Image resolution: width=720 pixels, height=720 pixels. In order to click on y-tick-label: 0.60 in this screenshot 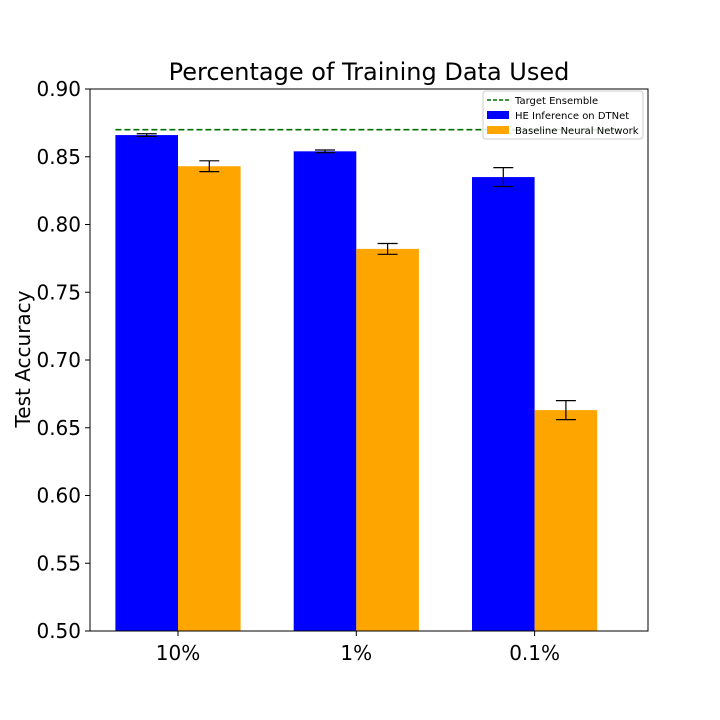, I will do `click(58, 496)`.